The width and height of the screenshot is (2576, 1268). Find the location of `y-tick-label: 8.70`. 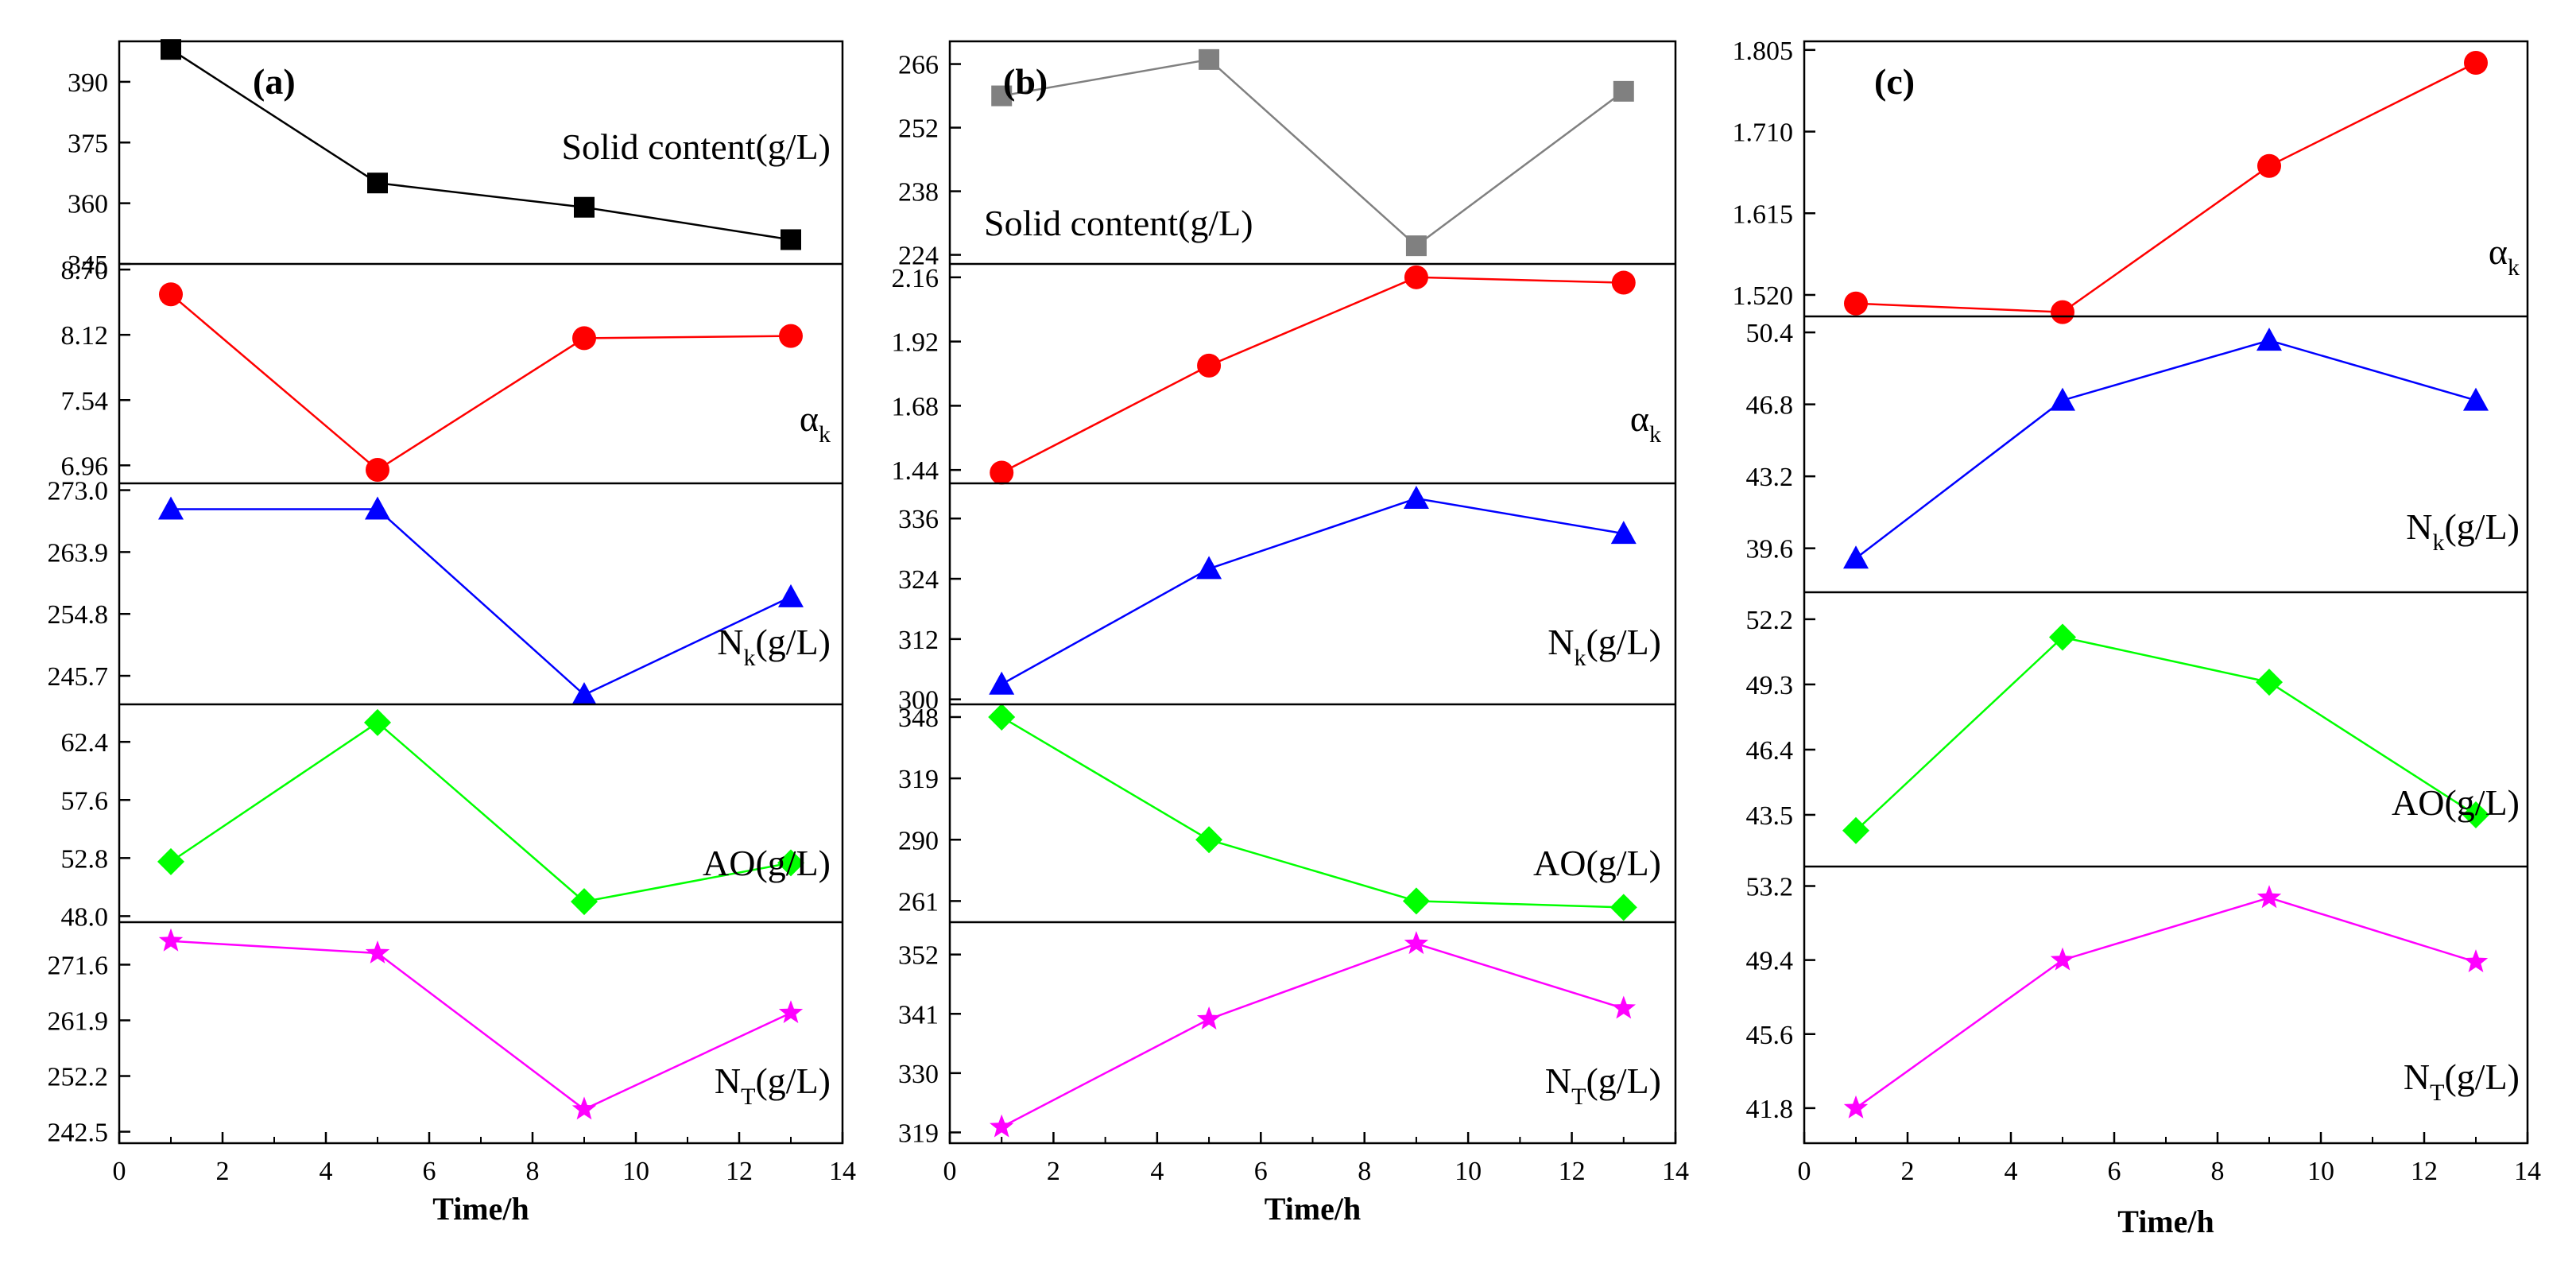

y-tick-label: 8.70 is located at coordinates (85, 270).